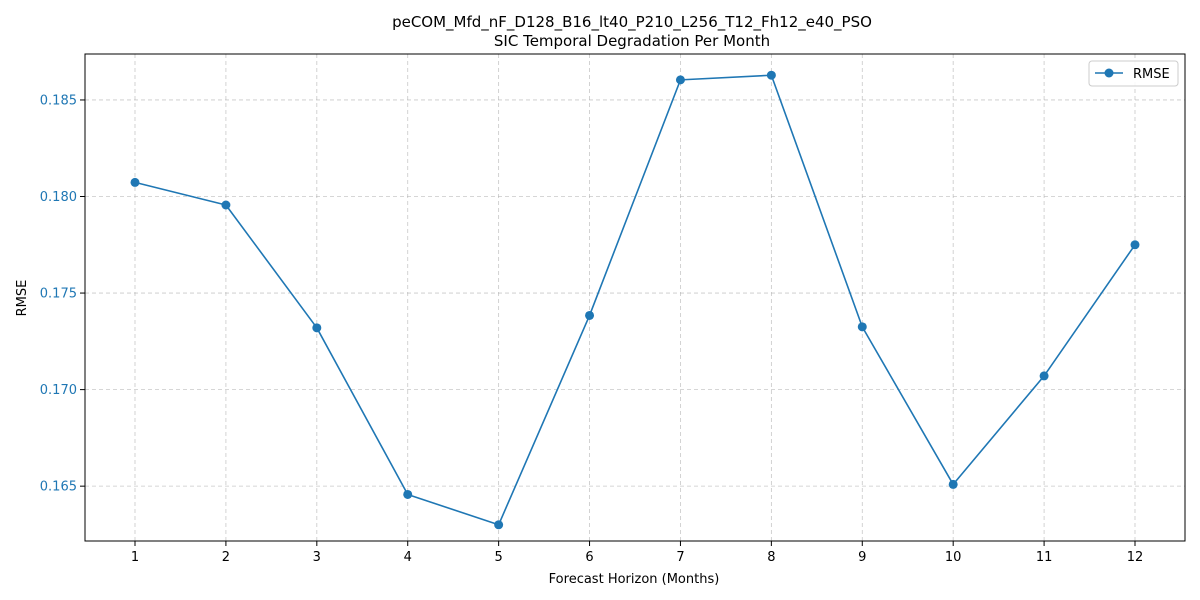 This screenshot has height=600, width=1200. I want to click on x-tick-label: 10, so click(953, 557).